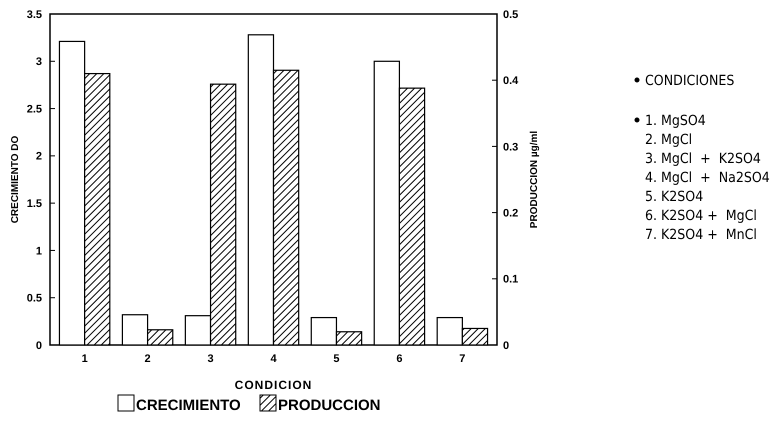  What do you see at coordinates (15, 179) in the screenshot?
I see `y-axis-title: CRECIMIENTO DO` at bounding box center [15, 179].